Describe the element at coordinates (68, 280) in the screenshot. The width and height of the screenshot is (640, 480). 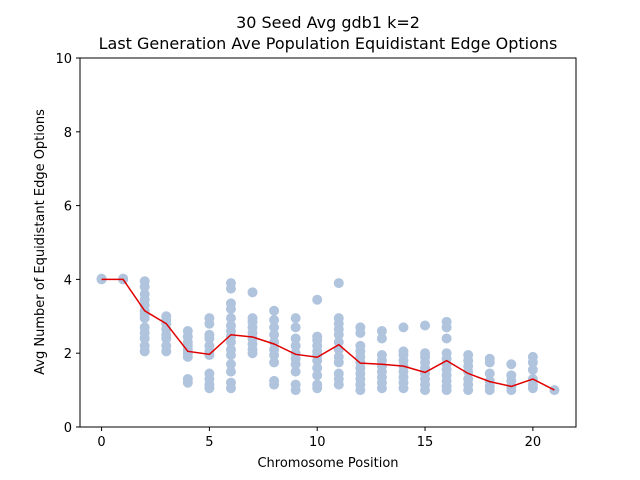
I see `y-tick-label: 4` at that location.